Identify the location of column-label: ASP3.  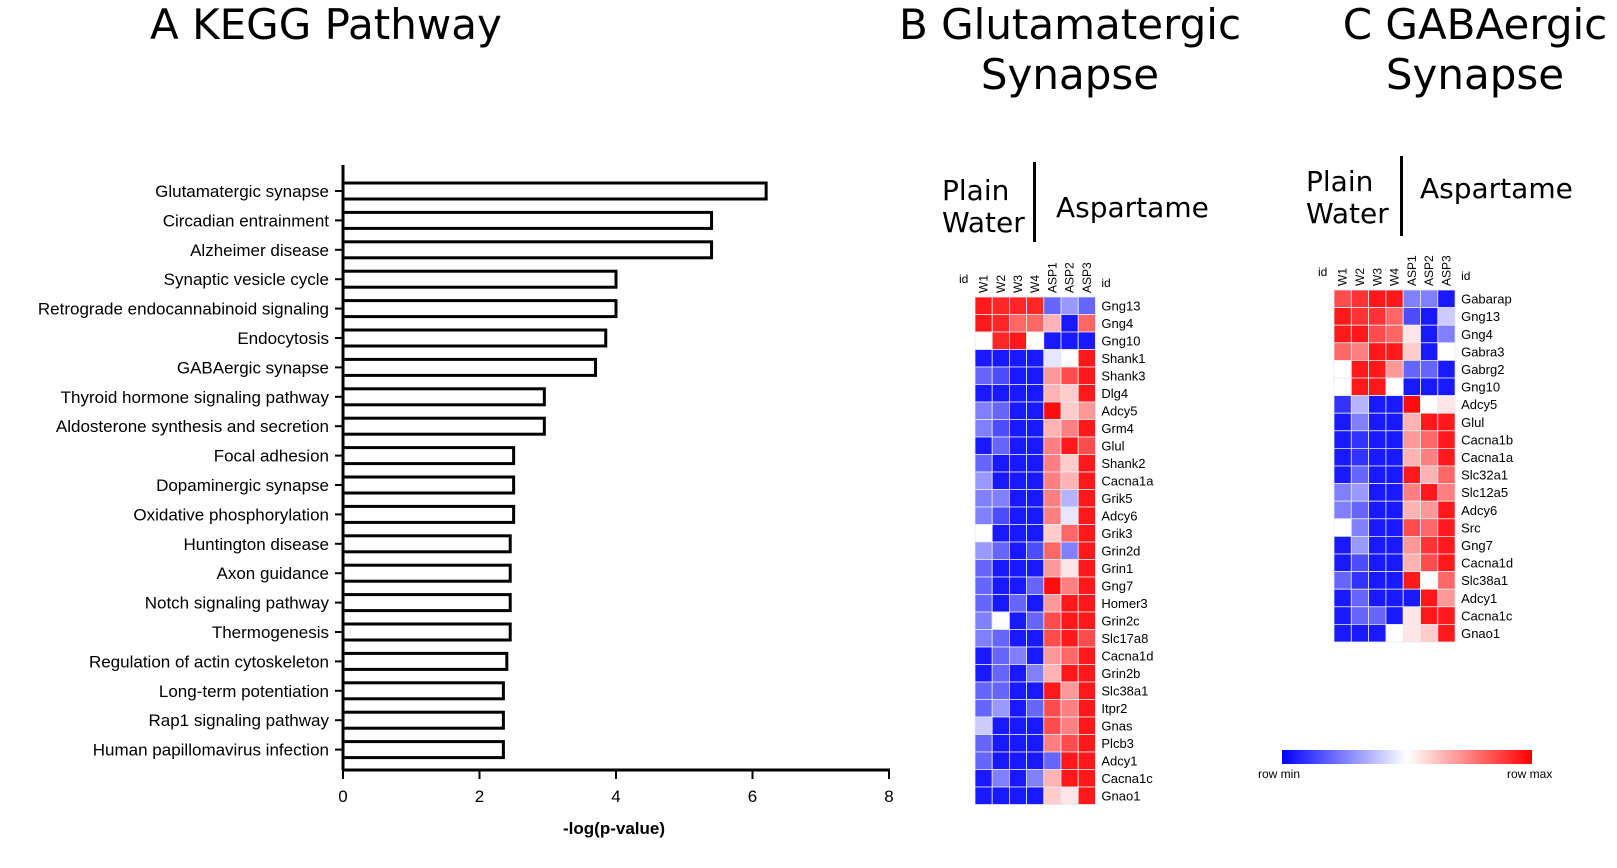
(1087, 277).